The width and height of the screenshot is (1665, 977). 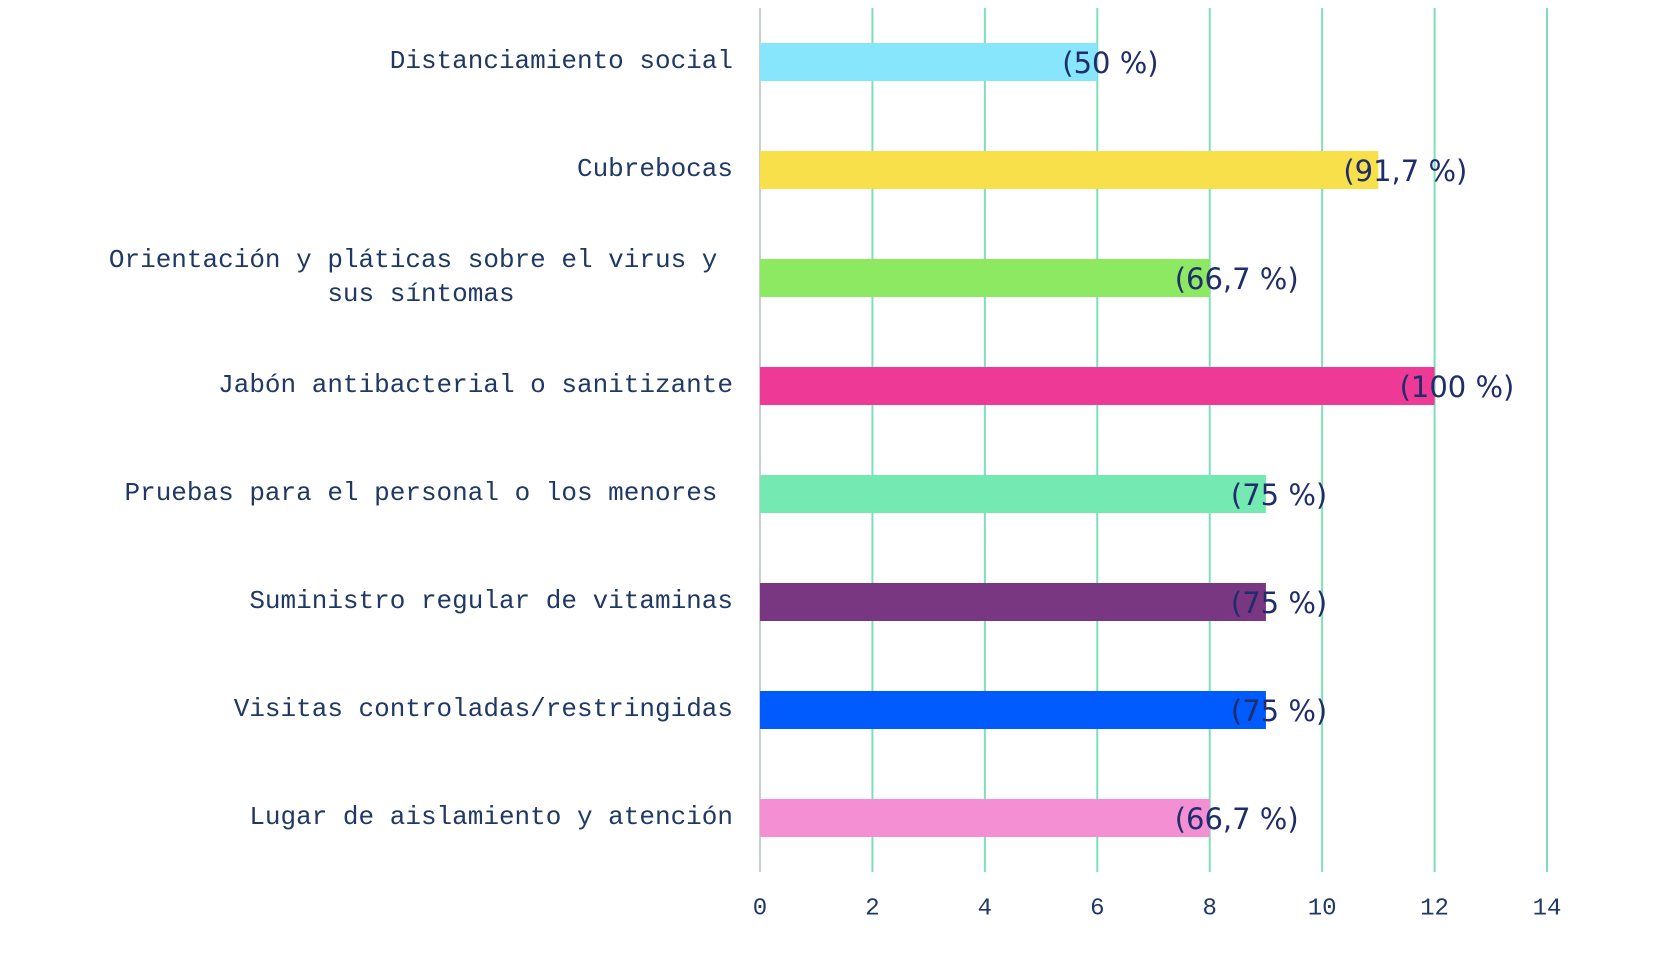 I want to click on x-tick-label: 14, so click(x=1547, y=908).